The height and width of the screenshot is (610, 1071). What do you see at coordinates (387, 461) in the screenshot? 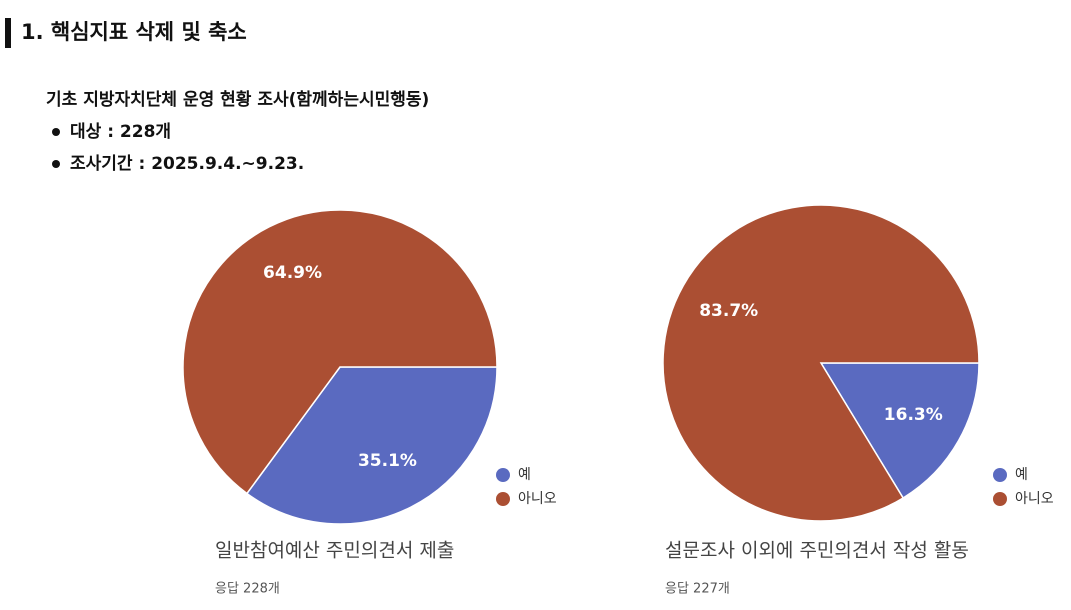
I see `slice-label: 35.1%` at bounding box center [387, 461].